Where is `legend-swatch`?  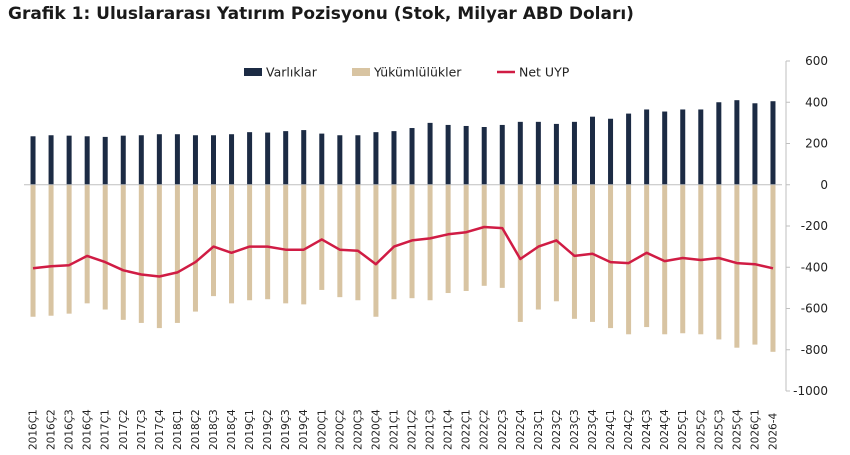
legend-swatch is located at coordinates (361, 72).